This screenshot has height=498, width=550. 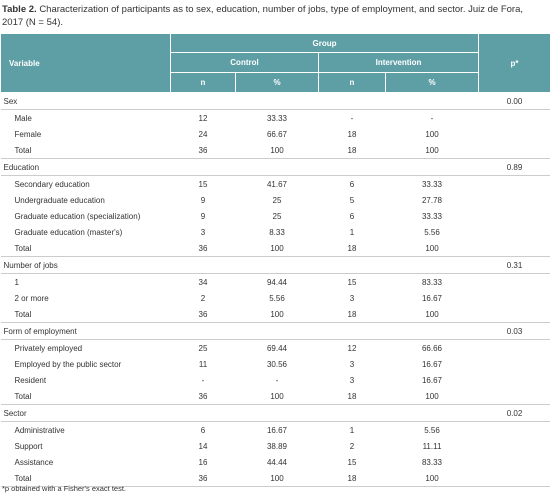 What do you see at coordinates (77, 216) in the screenshot?
I see `row-label: Graduate education (specialization)` at bounding box center [77, 216].